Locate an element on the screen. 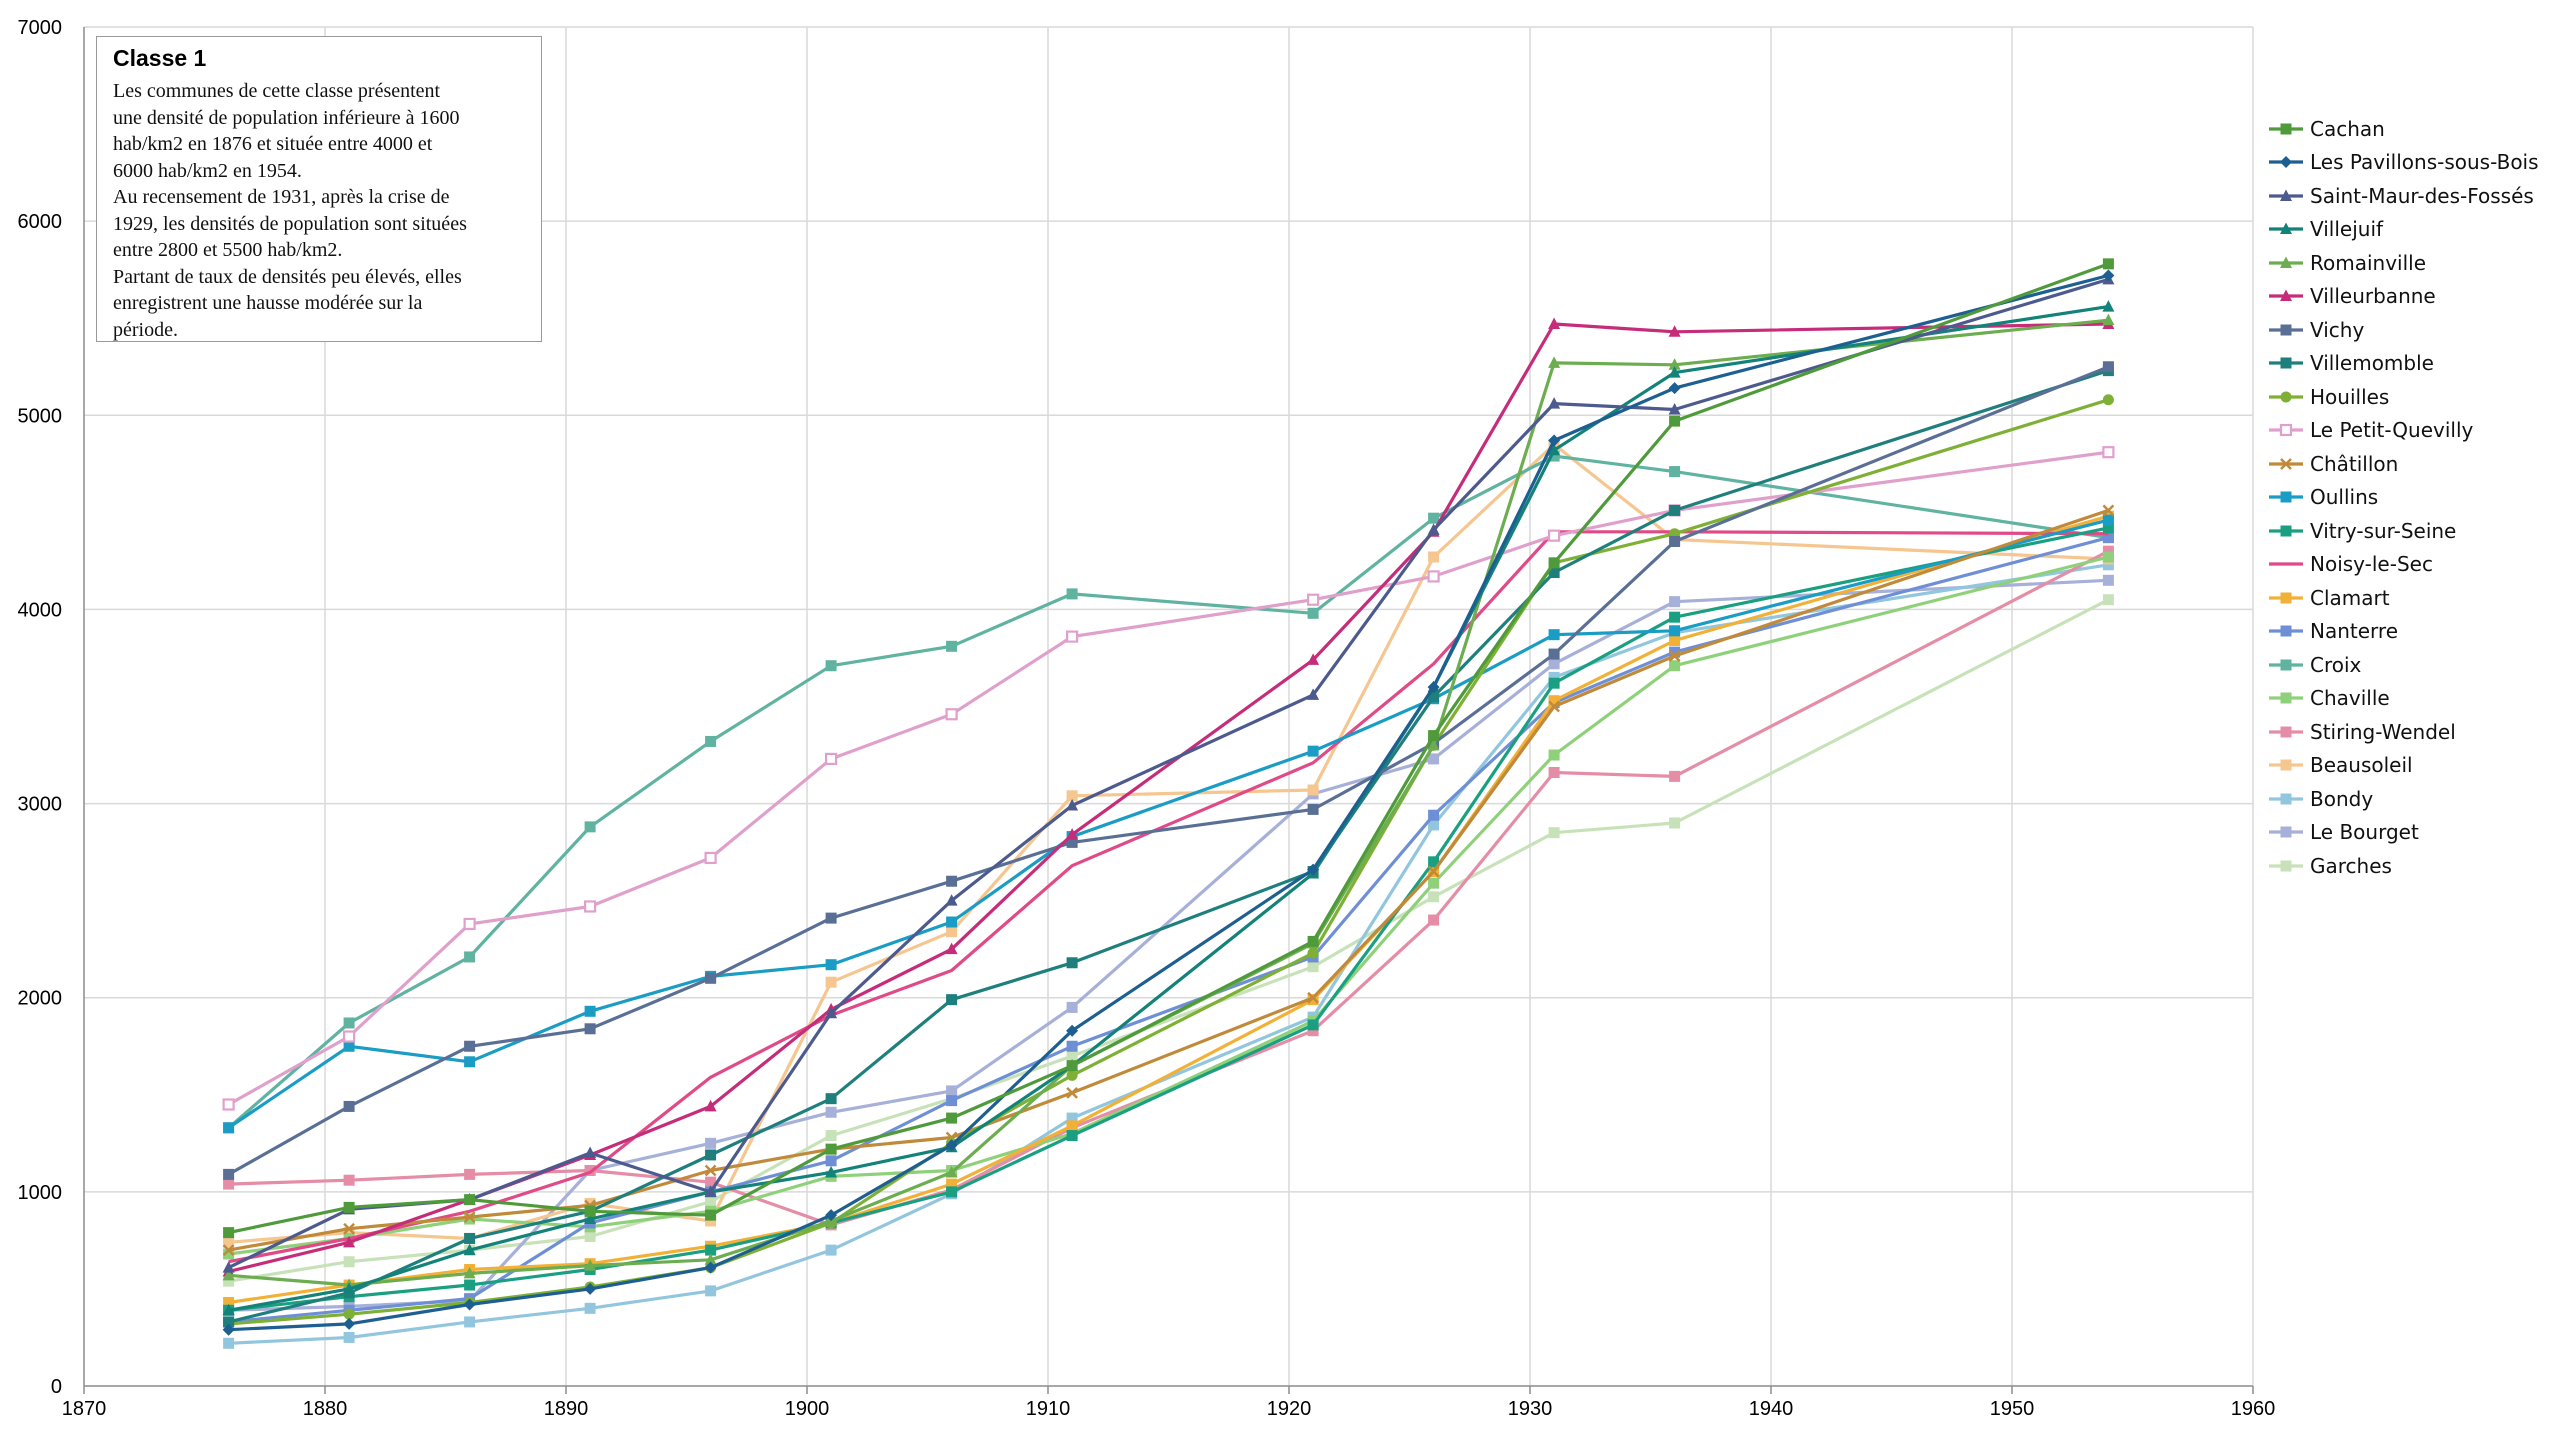 The height and width of the screenshot is (1429, 2560). marker-stroke is located at coordinates (469, 1217).